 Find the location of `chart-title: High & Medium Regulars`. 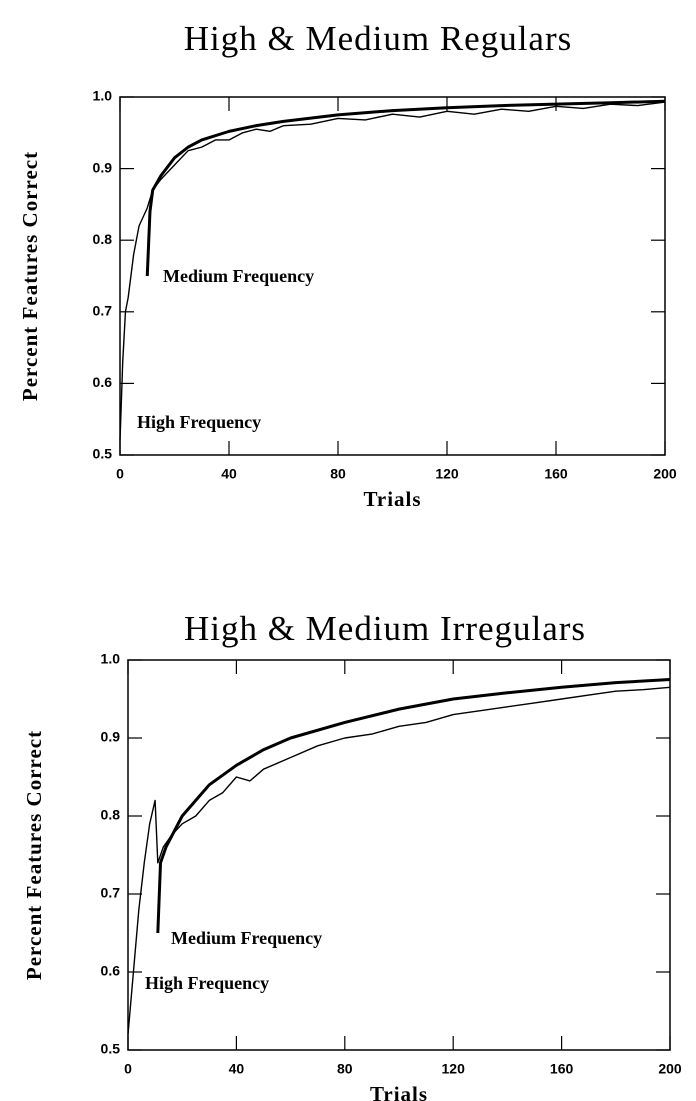

chart-title: High & Medium Regulars is located at coordinates (378, 38).